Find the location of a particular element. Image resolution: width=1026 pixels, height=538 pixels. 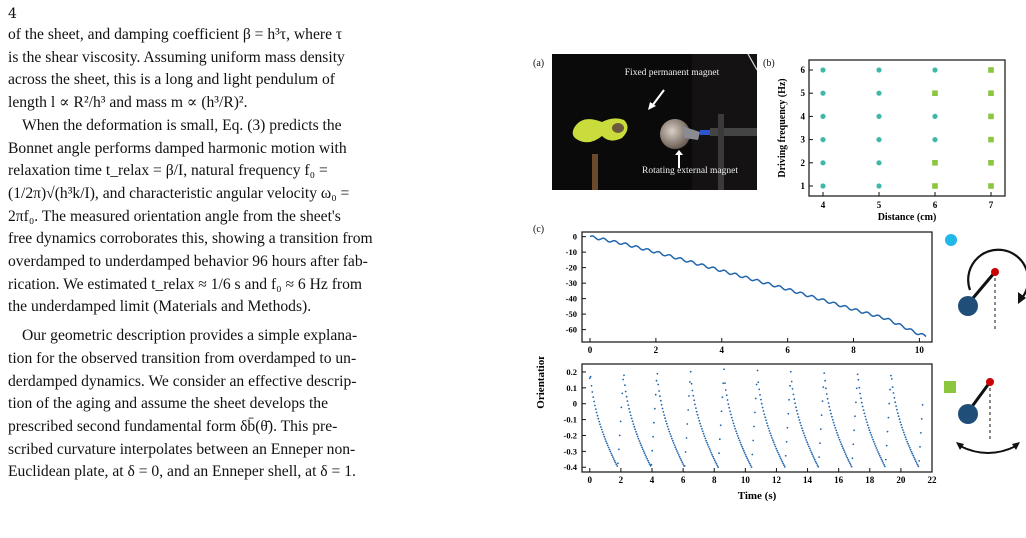

y-tick-label: 0 is located at coordinates (575, 404).